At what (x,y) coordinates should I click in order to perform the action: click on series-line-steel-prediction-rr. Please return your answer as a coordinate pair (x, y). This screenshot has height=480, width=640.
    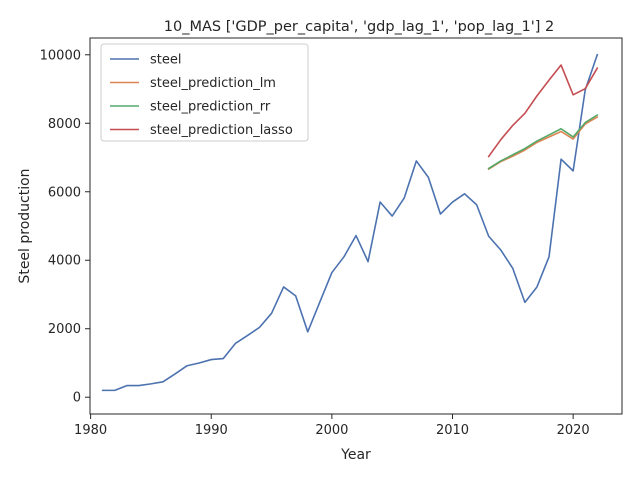
    Looking at the image, I should click on (543, 141).